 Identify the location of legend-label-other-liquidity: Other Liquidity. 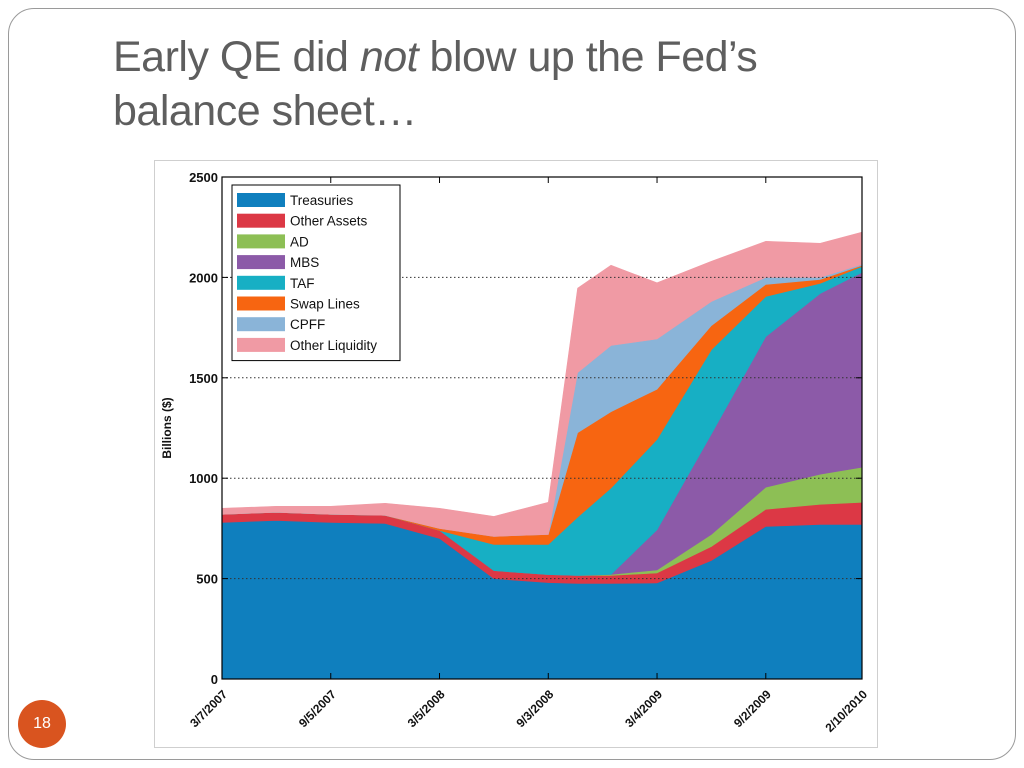
(333, 345).